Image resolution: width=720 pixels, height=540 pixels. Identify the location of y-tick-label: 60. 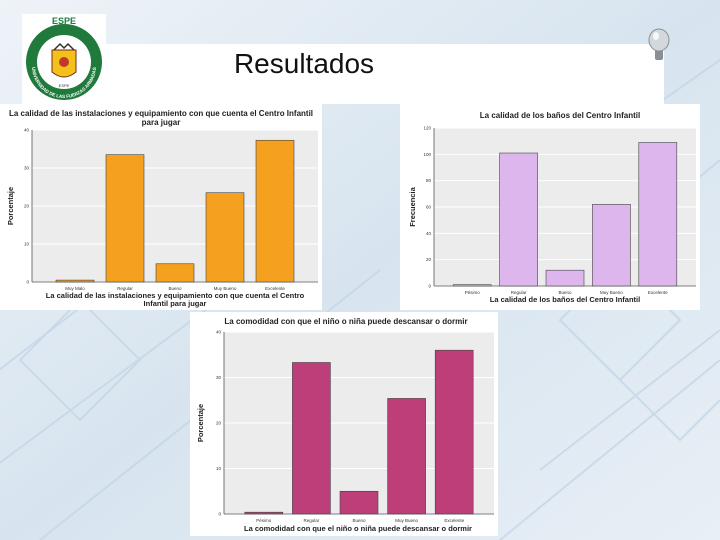
(429, 207).